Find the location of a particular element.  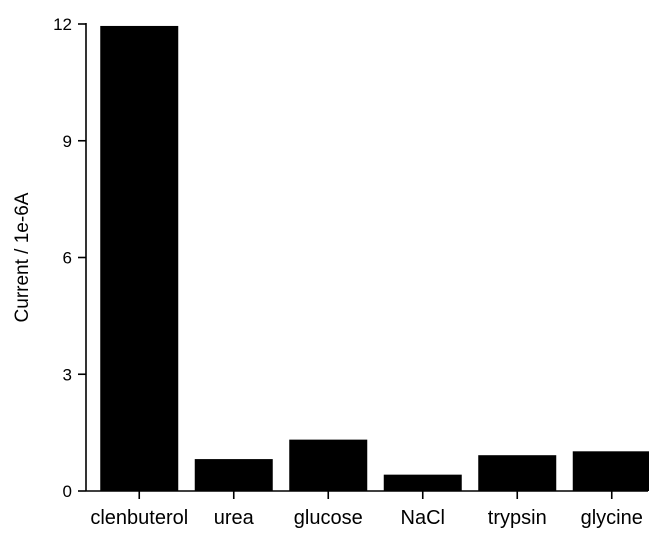

x-tick-label-glycine: glycine is located at coordinates (612, 518).